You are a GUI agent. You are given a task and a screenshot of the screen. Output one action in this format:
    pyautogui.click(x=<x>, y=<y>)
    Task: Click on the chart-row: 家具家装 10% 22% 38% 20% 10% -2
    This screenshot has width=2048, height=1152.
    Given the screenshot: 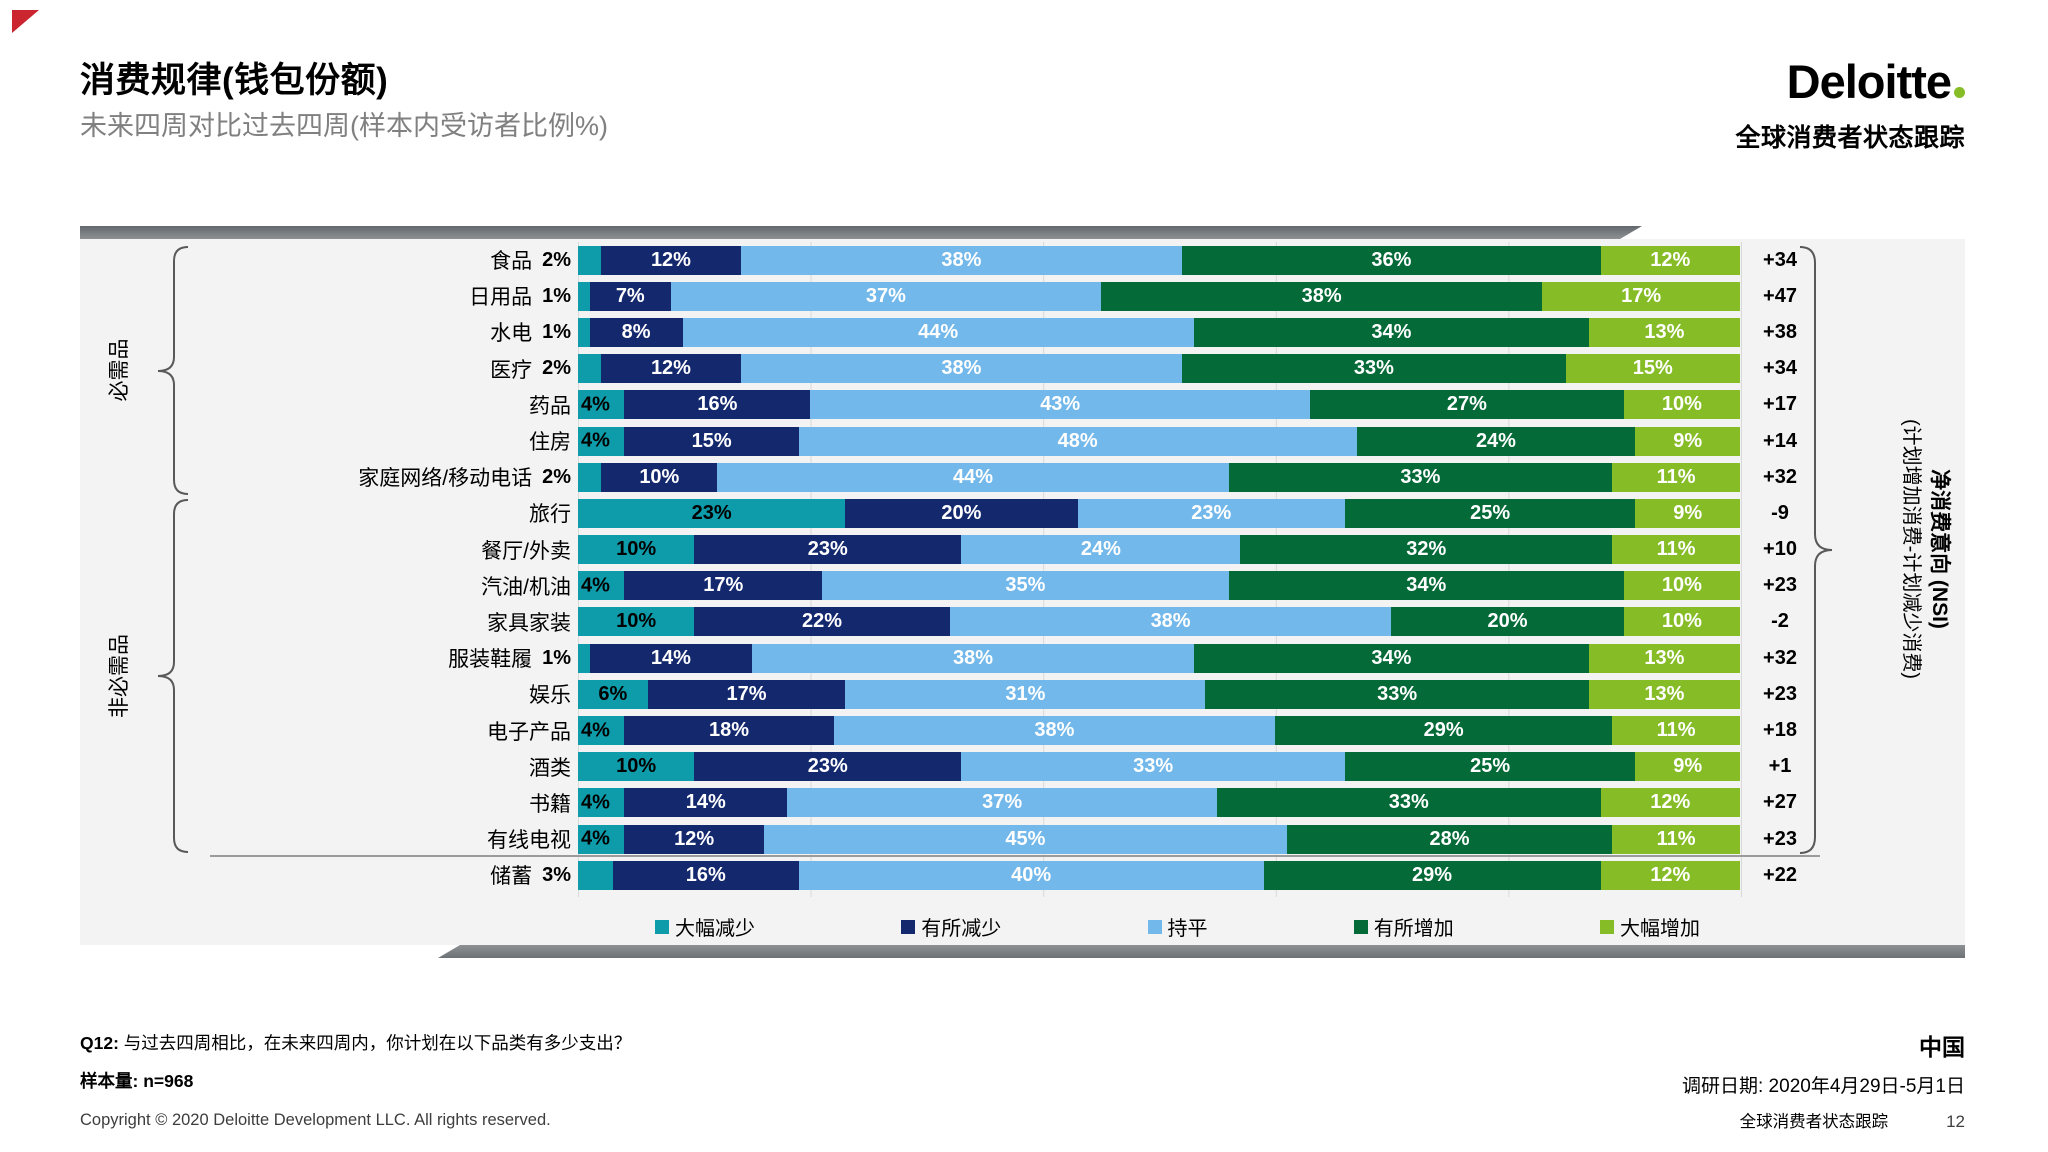 What is the action you would take?
    pyautogui.click(x=950, y=622)
    